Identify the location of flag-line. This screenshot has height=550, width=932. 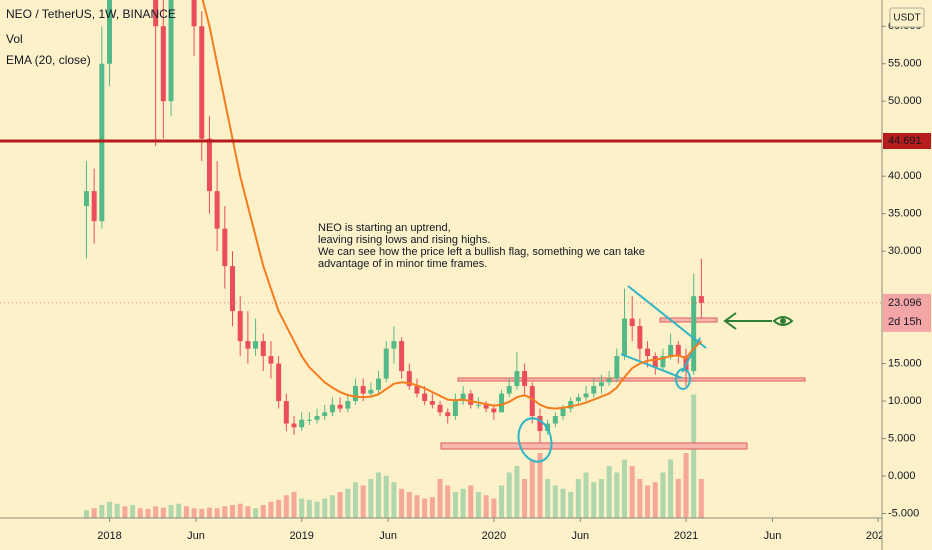
(667, 317).